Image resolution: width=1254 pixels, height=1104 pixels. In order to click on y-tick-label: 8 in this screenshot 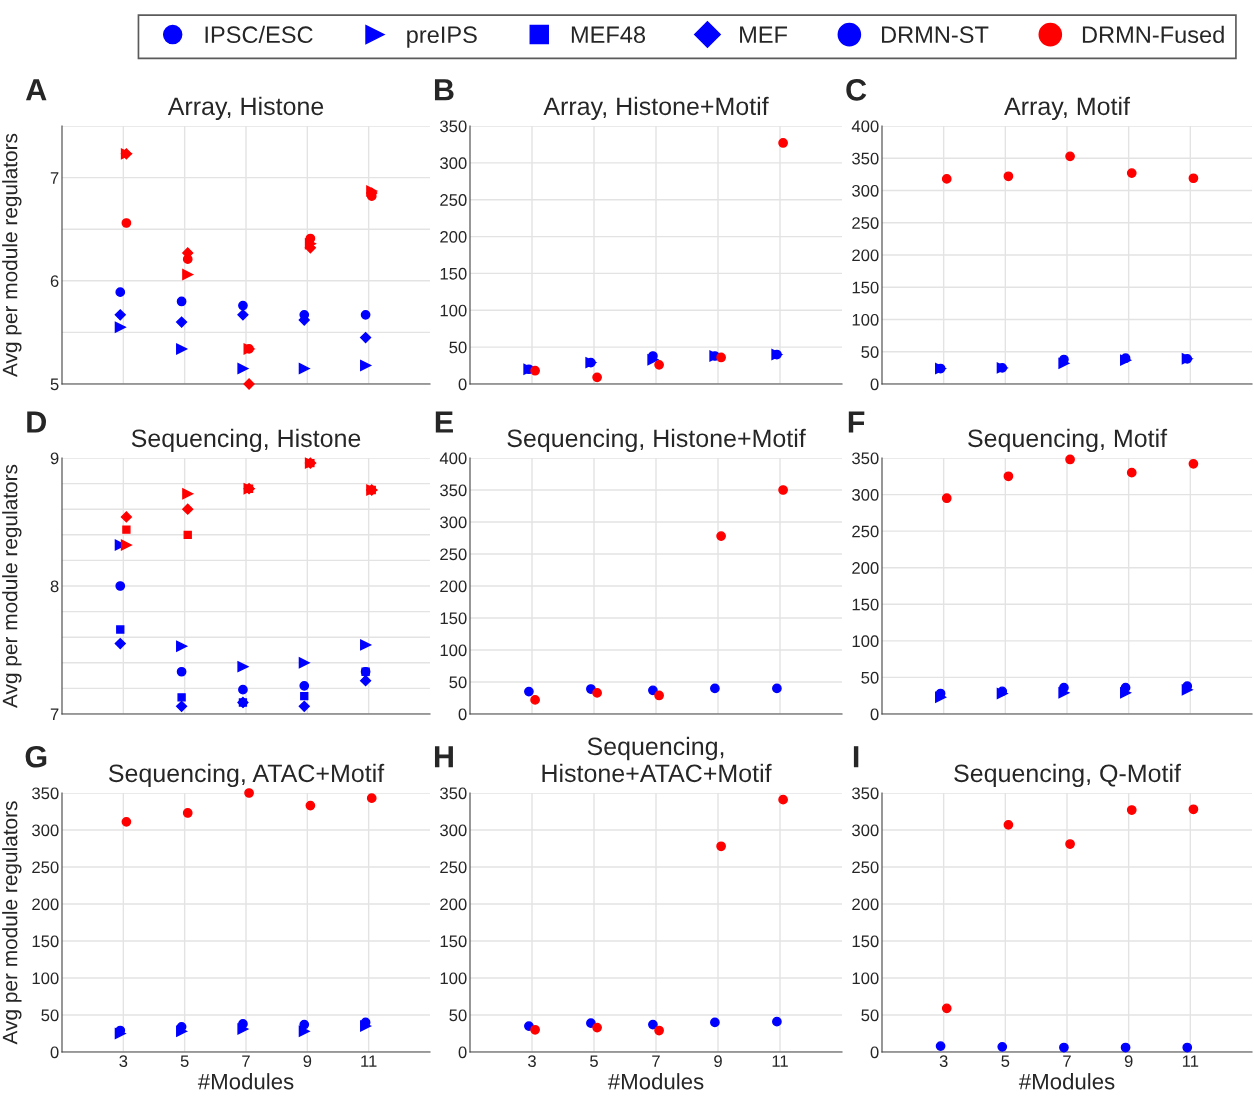, I will do `click(54, 586)`.